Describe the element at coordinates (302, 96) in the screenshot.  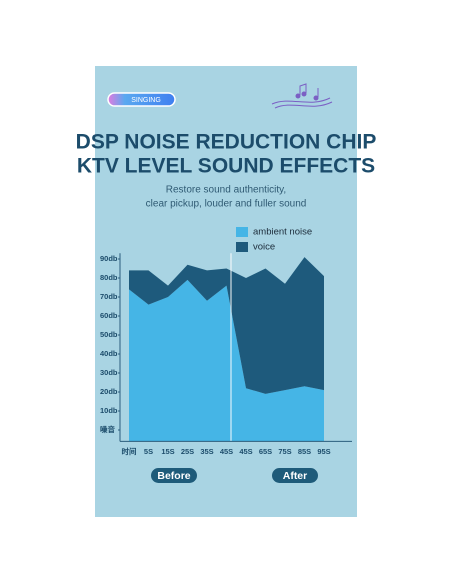
I see `music-icon` at that location.